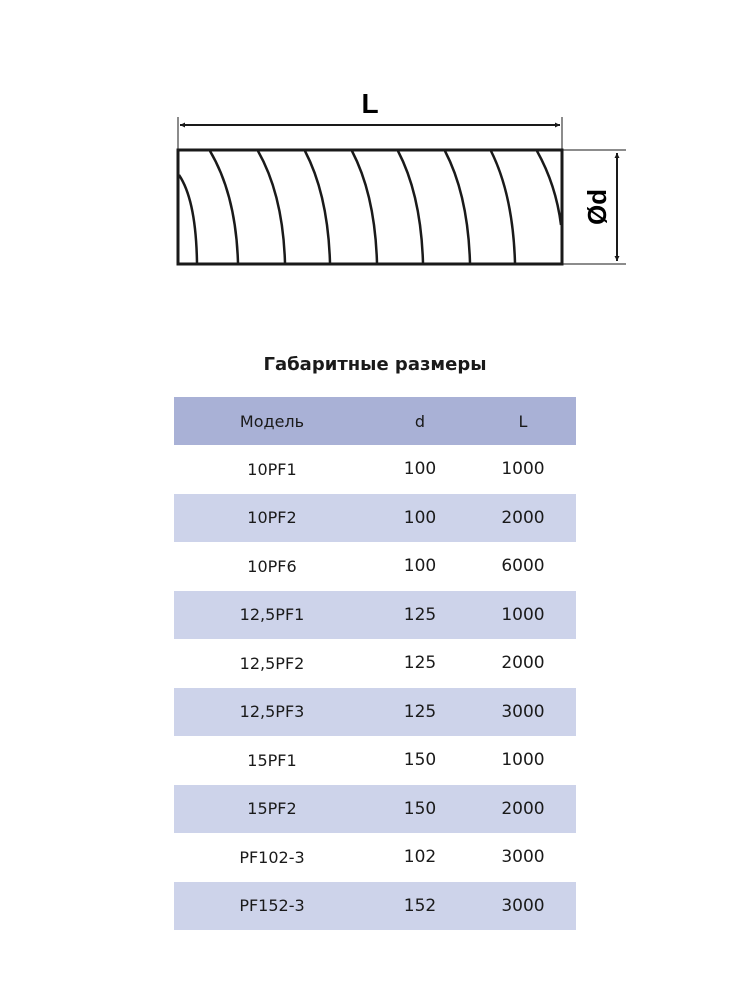 This screenshot has height=1000, width=750. I want to click on cell-d: 102, so click(420, 857).